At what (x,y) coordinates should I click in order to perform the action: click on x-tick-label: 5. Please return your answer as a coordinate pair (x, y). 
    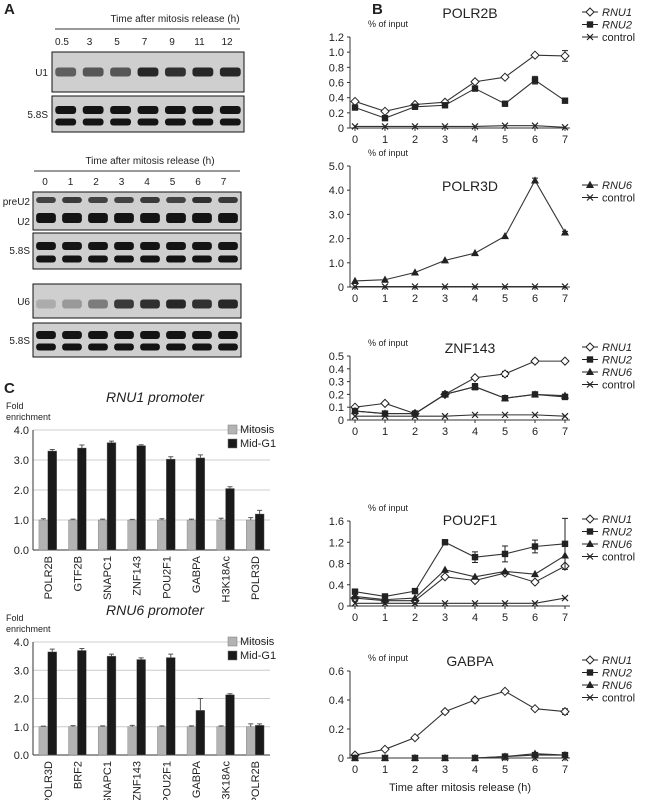
    Looking at the image, I should click on (505, 299).